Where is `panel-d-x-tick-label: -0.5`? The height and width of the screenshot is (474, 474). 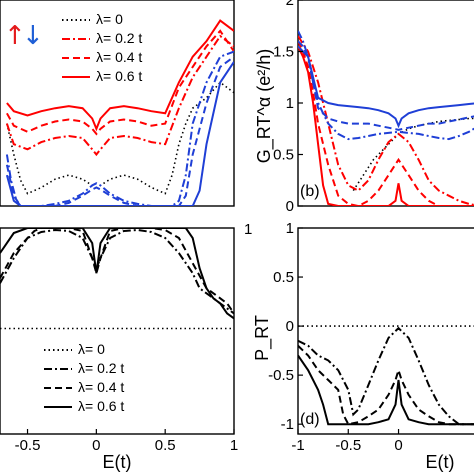 panel-d-x-tick-label: -0.5 is located at coordinates (348, 445).